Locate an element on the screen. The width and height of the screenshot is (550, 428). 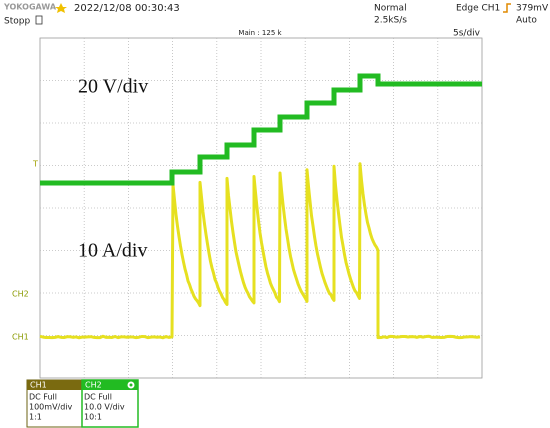
ch2-probe: 10:1 is located at coordinates (93, 417).